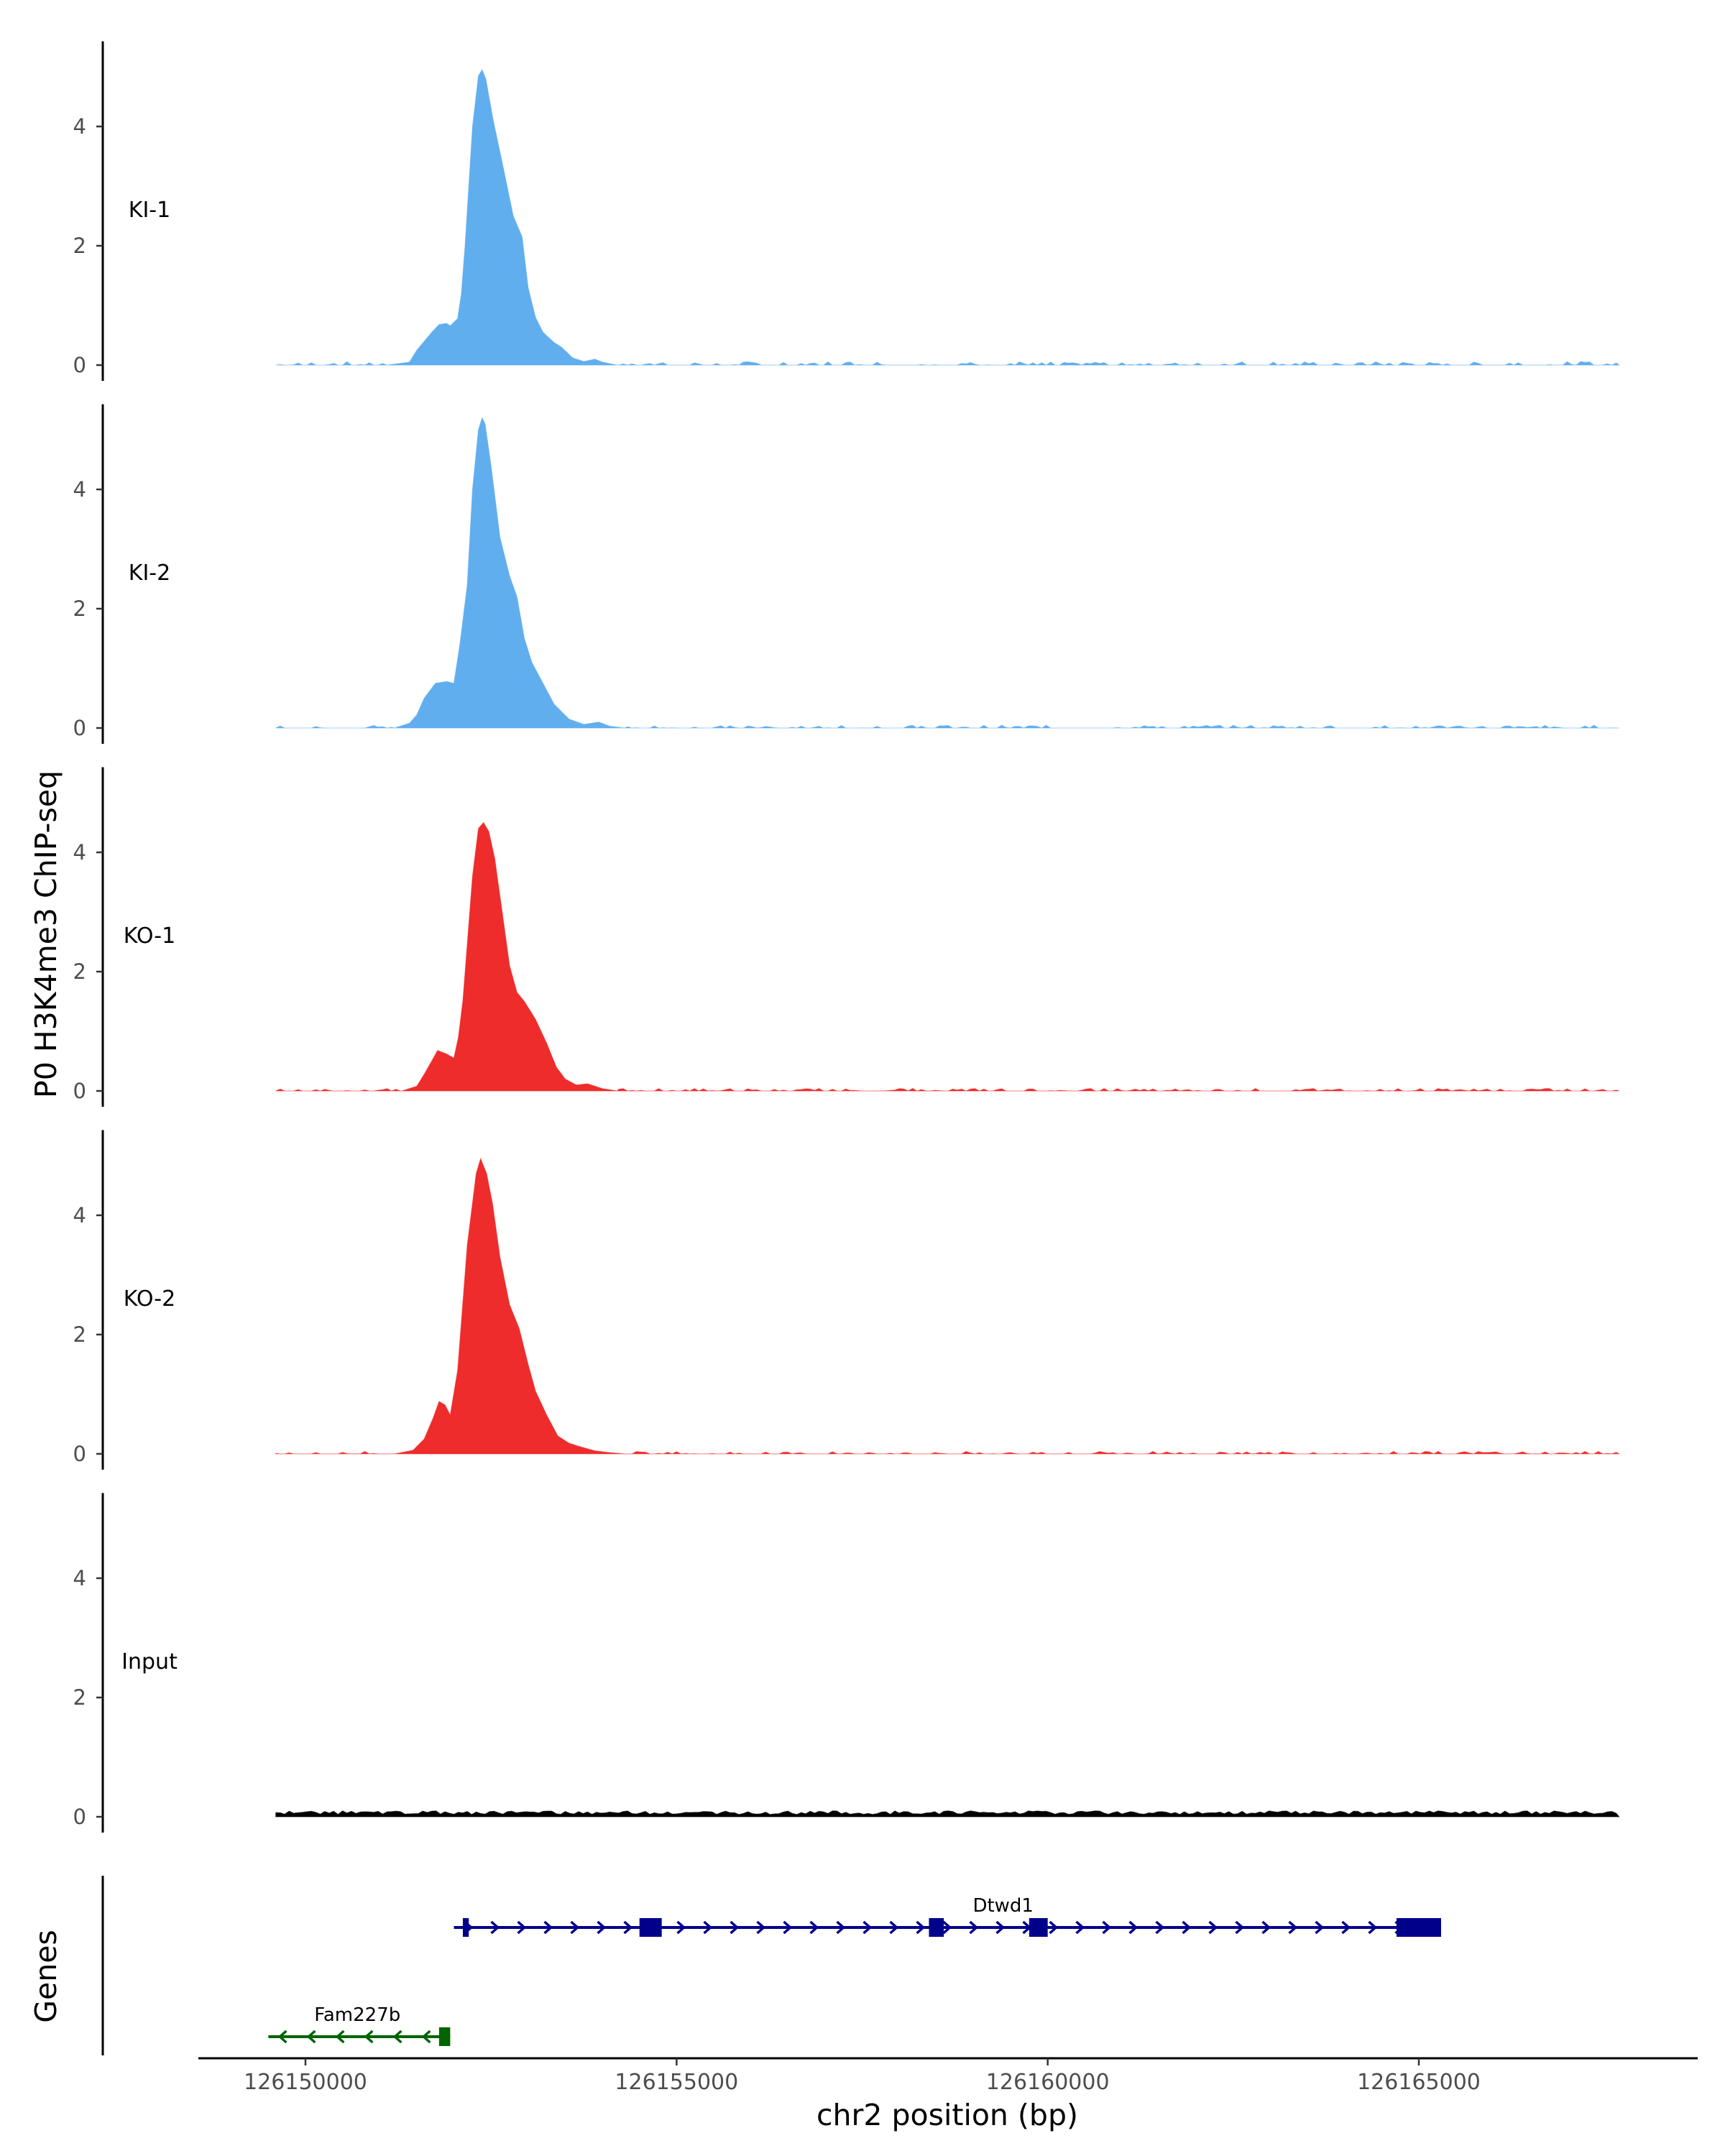 The image size is (1725, 2156). Describe the element at coordinates (771, 1965) in the screenshot. I see `gene-track: Dtwd1 Fam227b` at that location.